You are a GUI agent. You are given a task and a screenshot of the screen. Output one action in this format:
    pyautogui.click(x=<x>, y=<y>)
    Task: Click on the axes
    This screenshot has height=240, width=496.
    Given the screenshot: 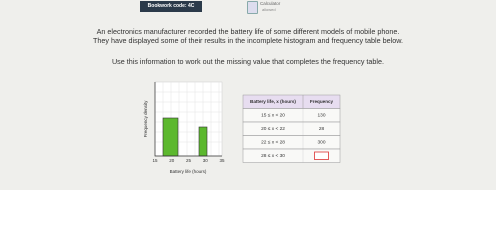 What is the action you would take?
    pyautogui.click(x=188, y=119)
    